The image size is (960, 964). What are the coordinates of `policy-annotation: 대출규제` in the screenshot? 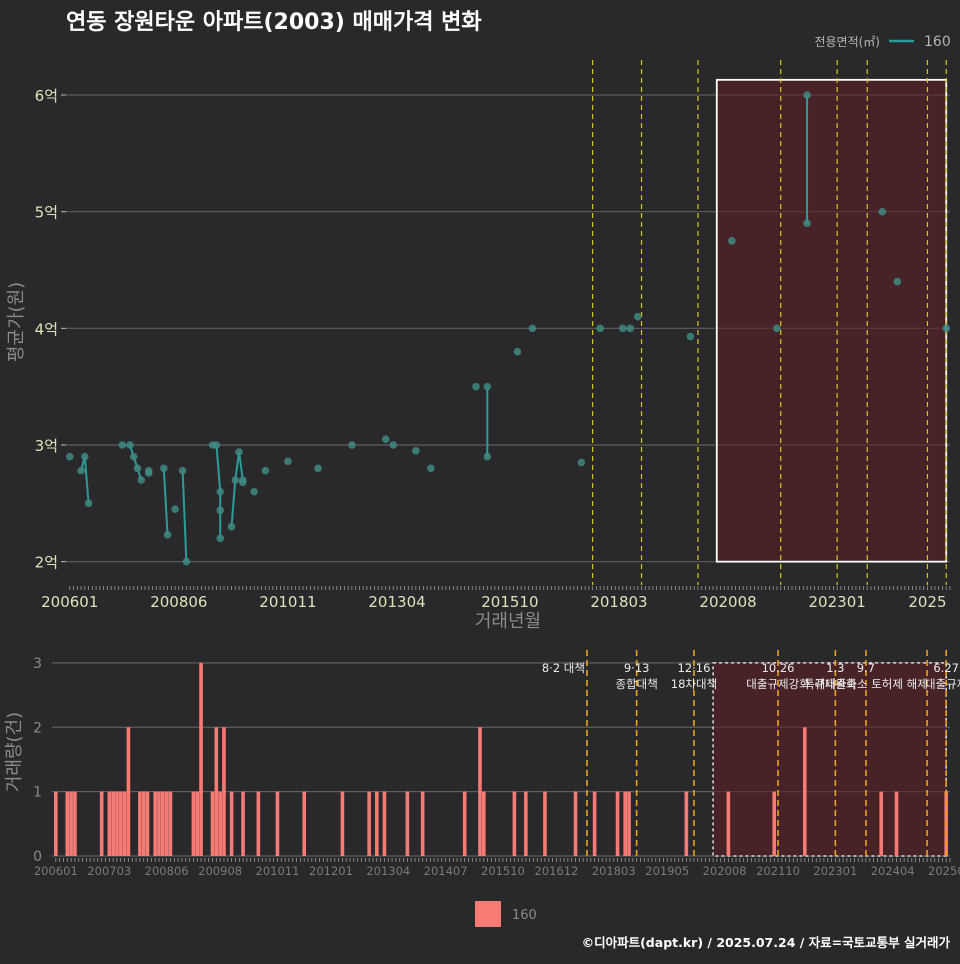 It's located at (942, 684).